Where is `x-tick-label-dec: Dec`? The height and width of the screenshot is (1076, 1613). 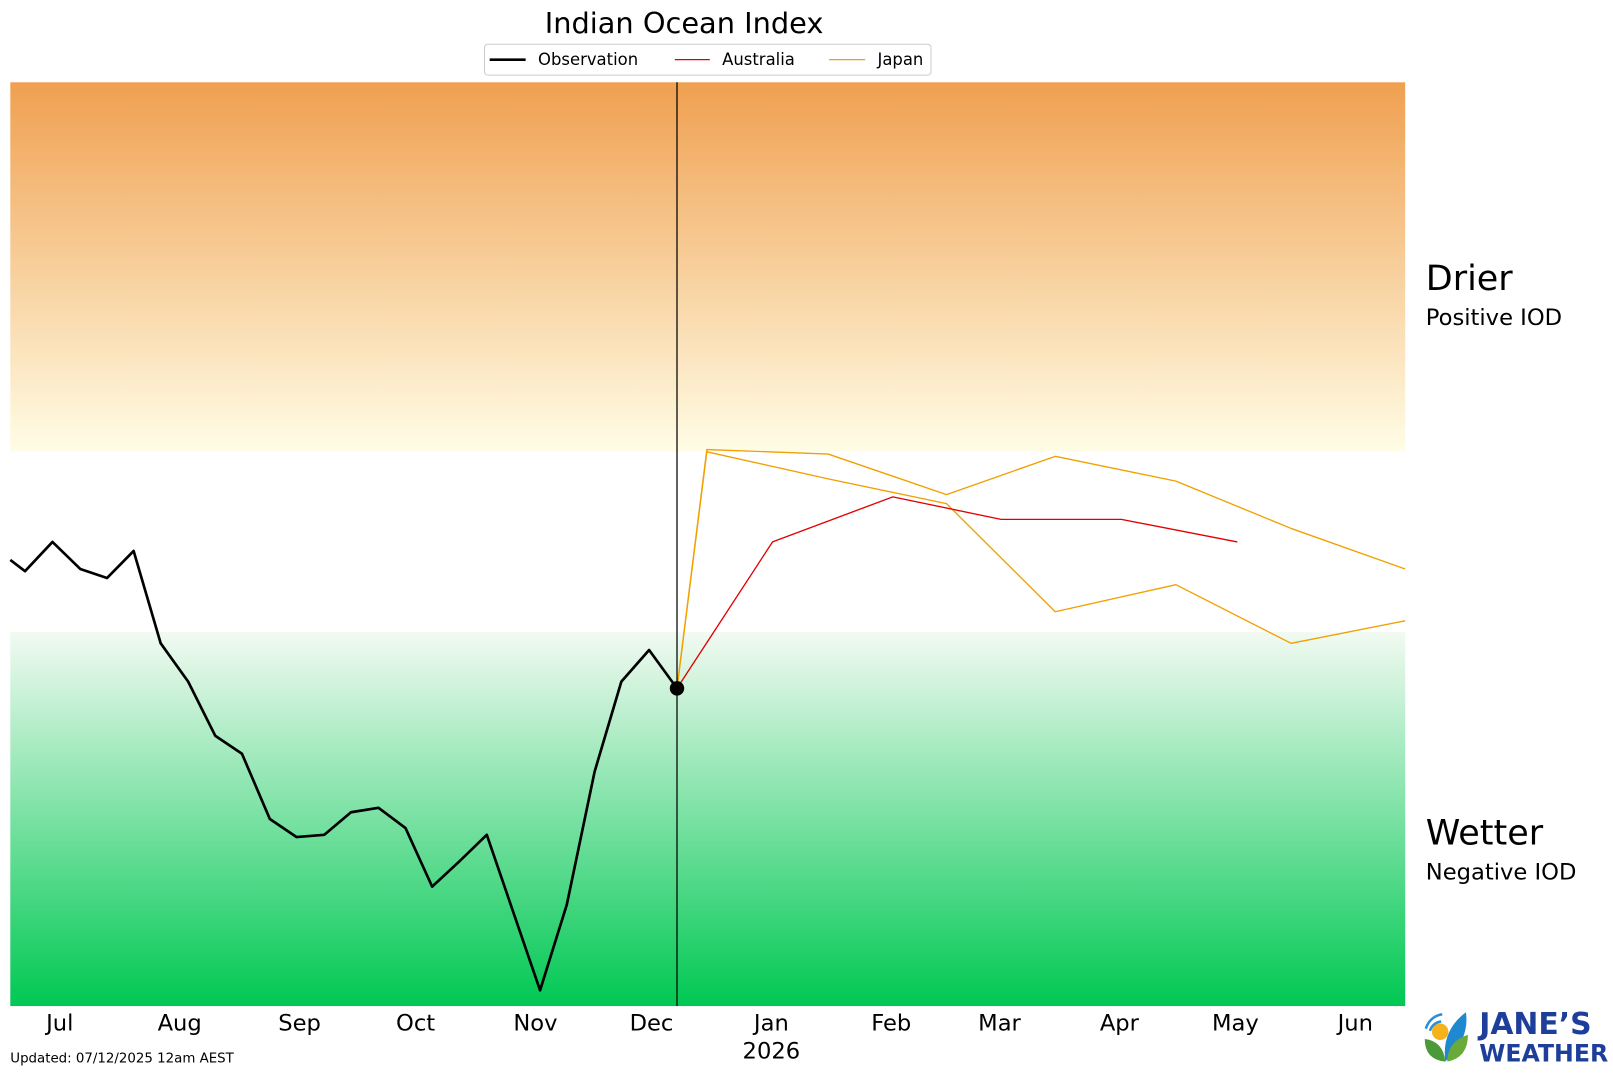
x-tick-label-dec: Dec is located at coordinates (652, 1024).